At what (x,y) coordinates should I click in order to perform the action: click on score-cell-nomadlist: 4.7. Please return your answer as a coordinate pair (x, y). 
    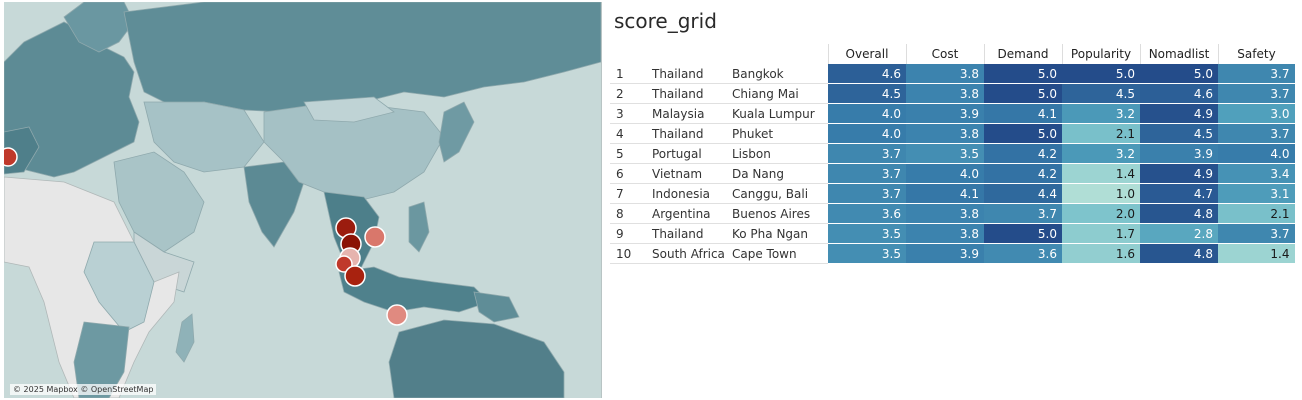
    Looking at the image, I should click on (1179, 193).